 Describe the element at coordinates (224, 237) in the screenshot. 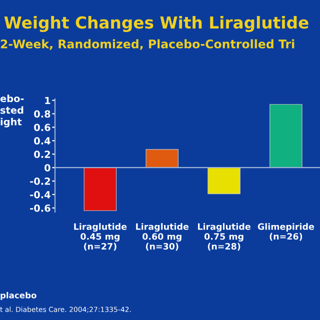

I see `x-tick-label: Liraglutide 0.75 mg (n=28)` at that location.